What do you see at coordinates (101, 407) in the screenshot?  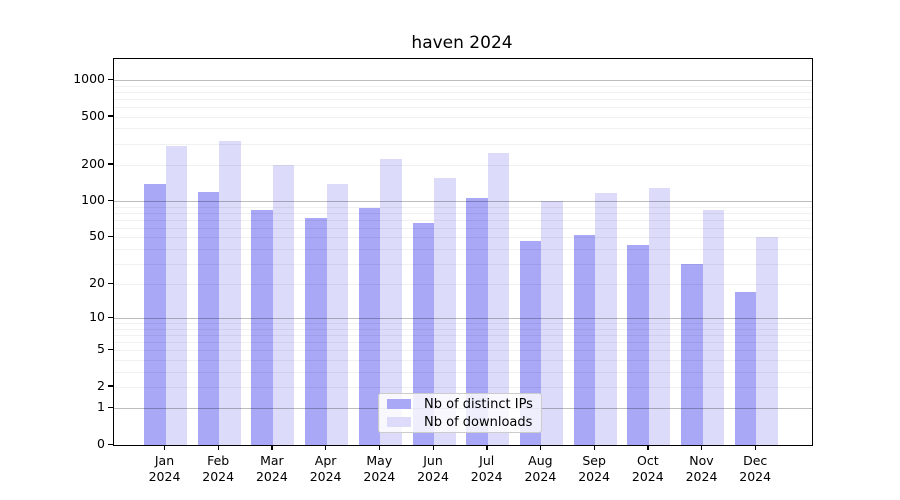 I see `y-axis-tick-label-1: 1` at bounding box center [101, 407].